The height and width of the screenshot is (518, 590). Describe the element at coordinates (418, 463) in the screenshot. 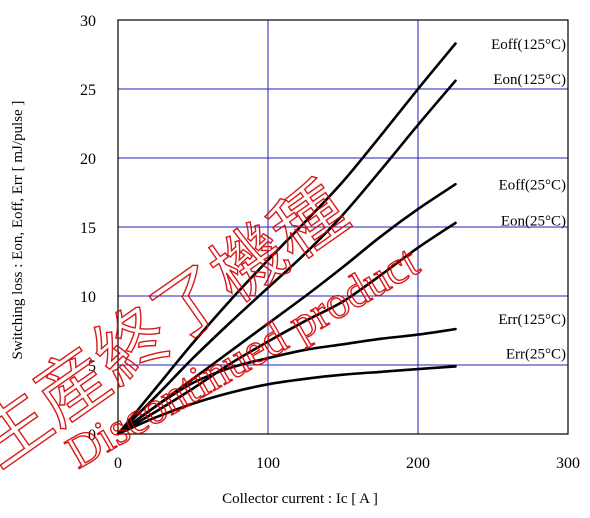

I see `x-tick-label-2: 200` at that location.